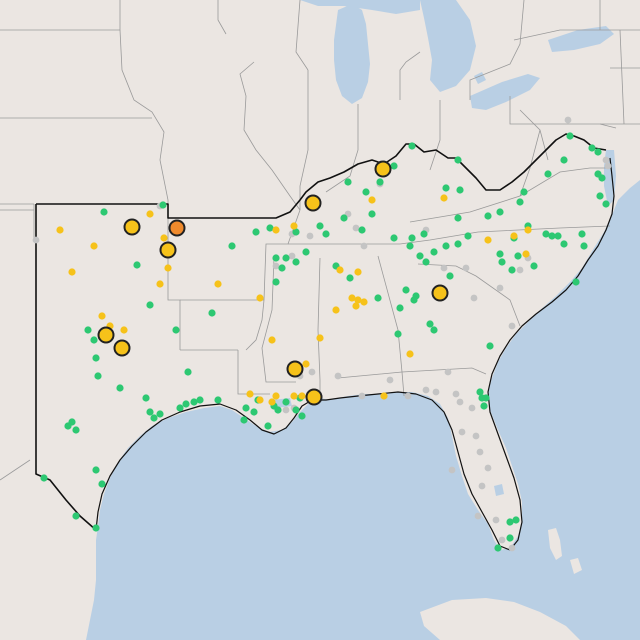 The height and width of the screenshot is (640, 640). What do you see at coordinates (177, 228) in the screenshot?
I see `orange-station-marker` at bounding box center [177, 228].